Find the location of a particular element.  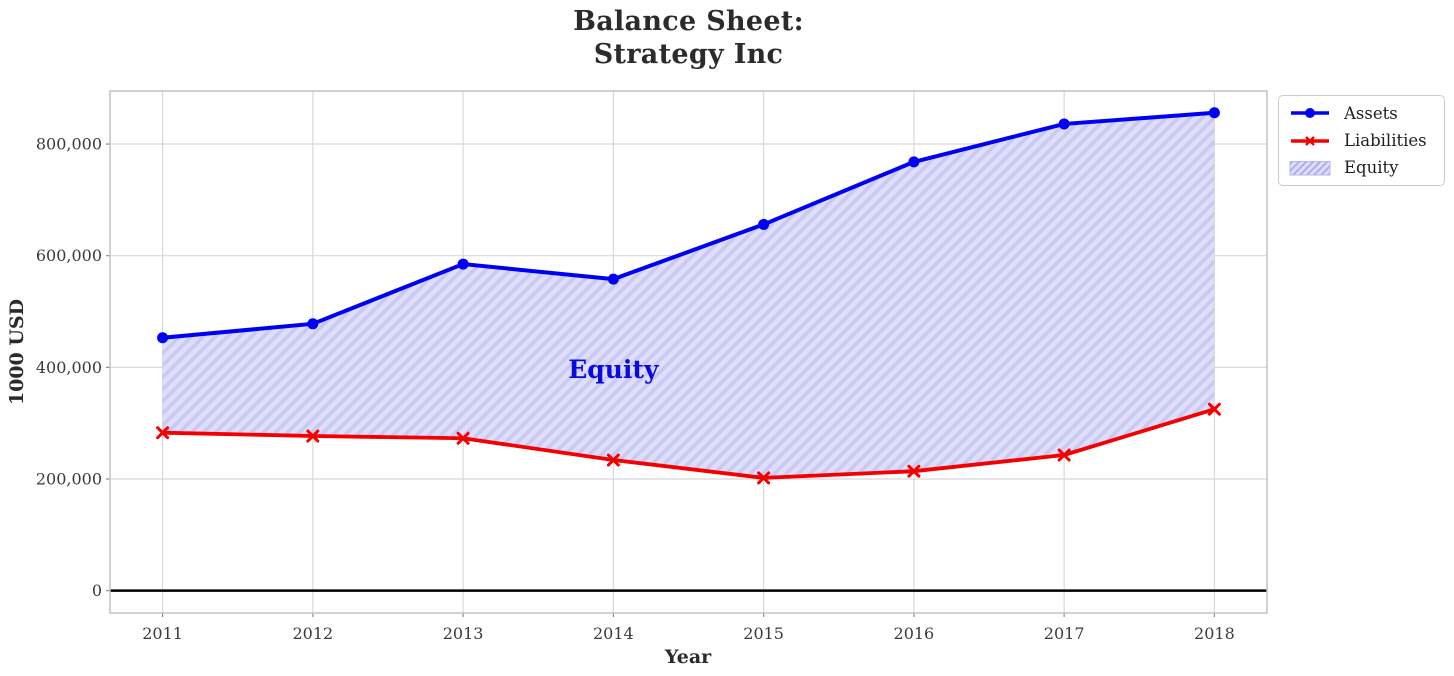

equity-annotation: Equity is located at coordinates (614, 369).